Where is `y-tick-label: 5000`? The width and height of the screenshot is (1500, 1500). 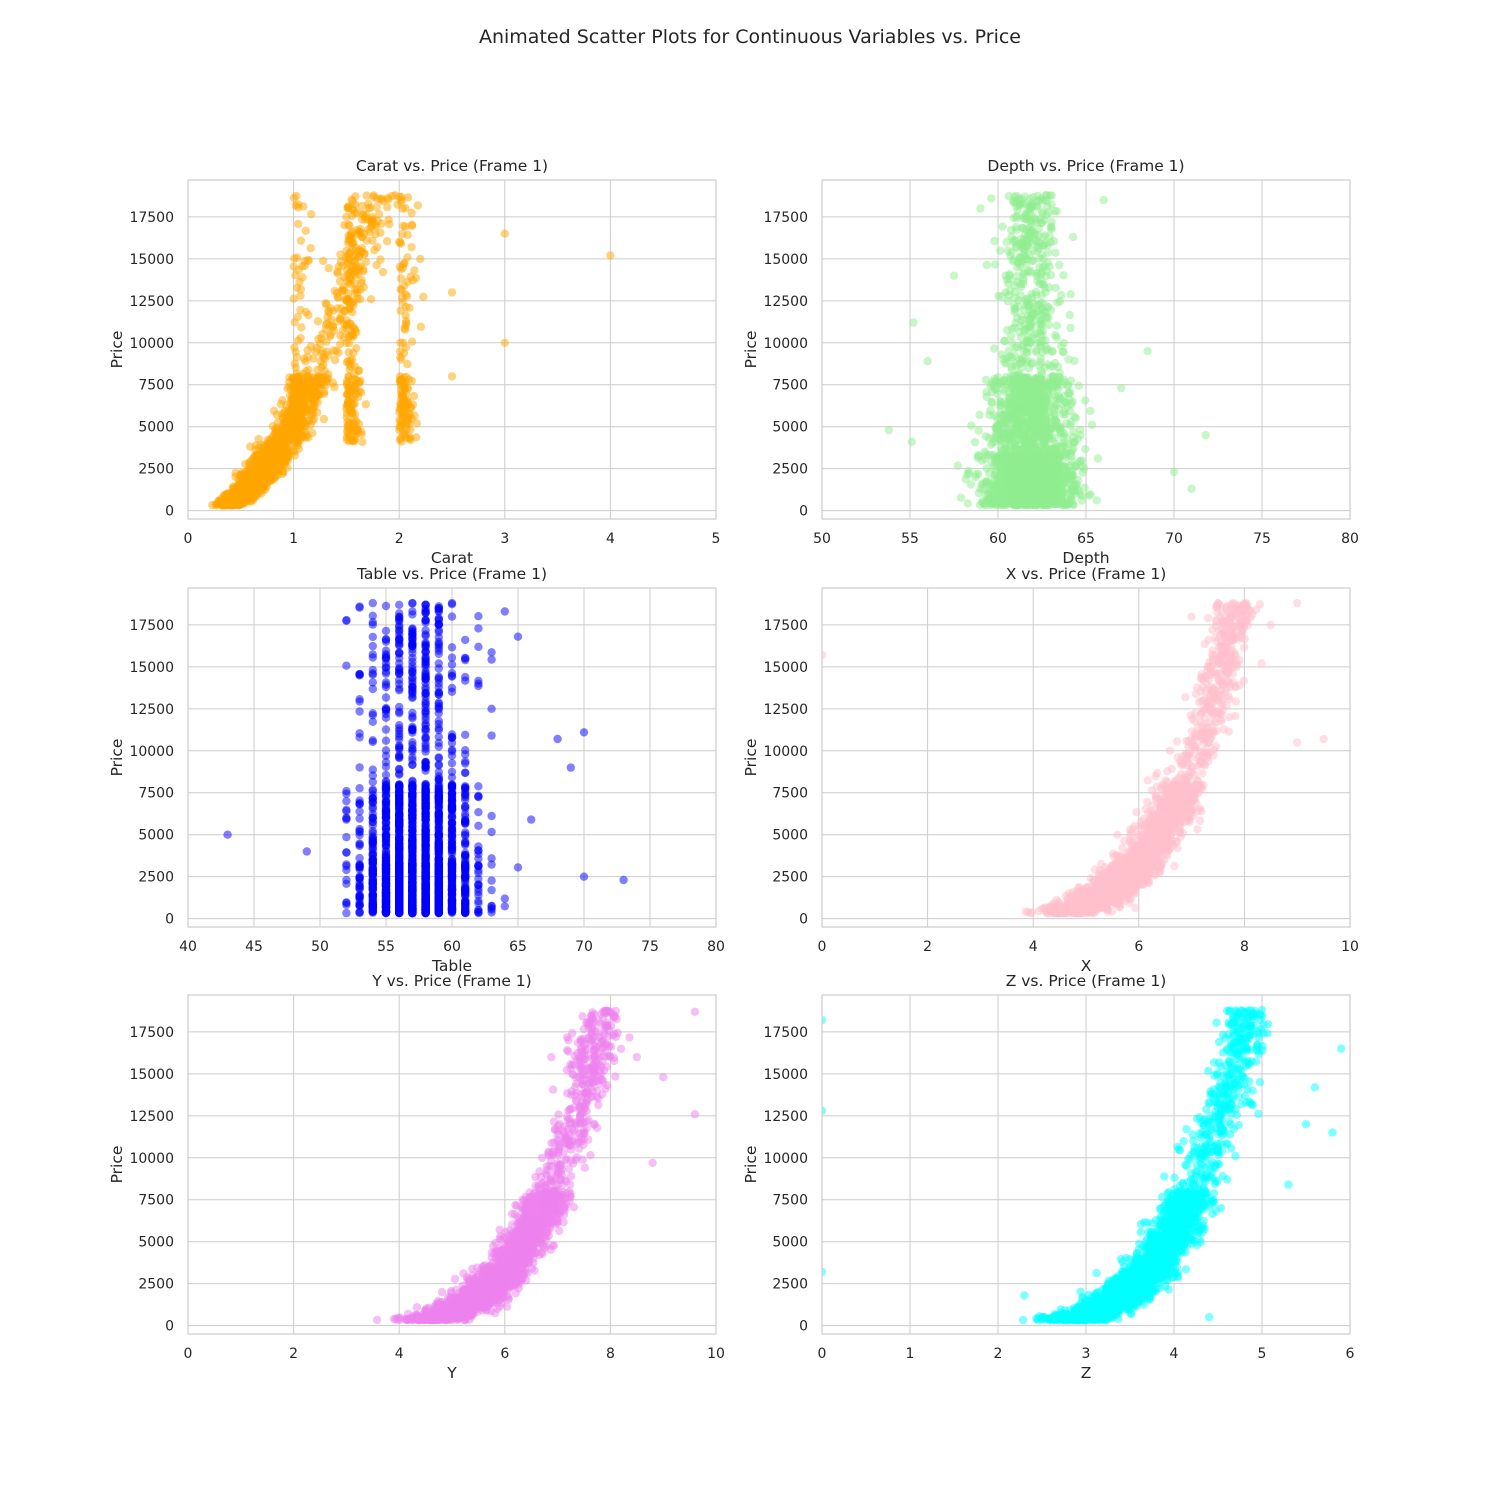
y-tick-label: 5000 is located at coordinates (156, 428).